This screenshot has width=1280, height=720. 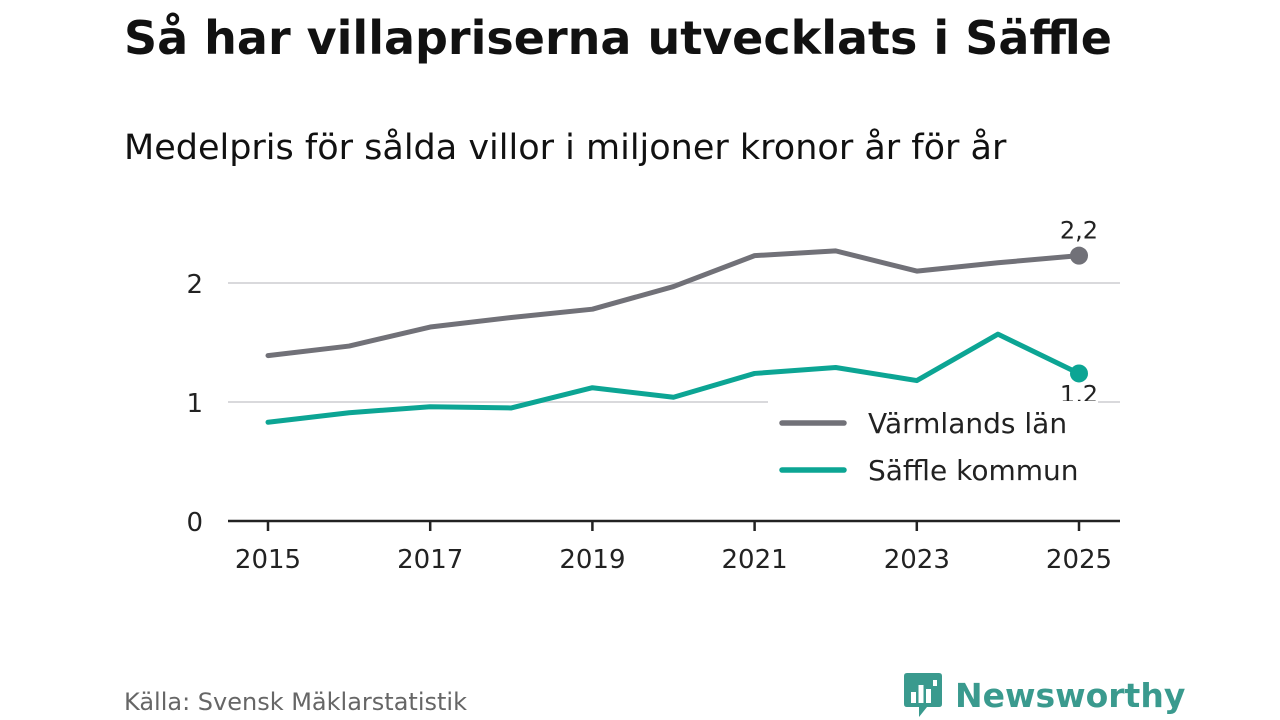 I want to click on x-tick-label: 2019, so click(x=592, y=560).